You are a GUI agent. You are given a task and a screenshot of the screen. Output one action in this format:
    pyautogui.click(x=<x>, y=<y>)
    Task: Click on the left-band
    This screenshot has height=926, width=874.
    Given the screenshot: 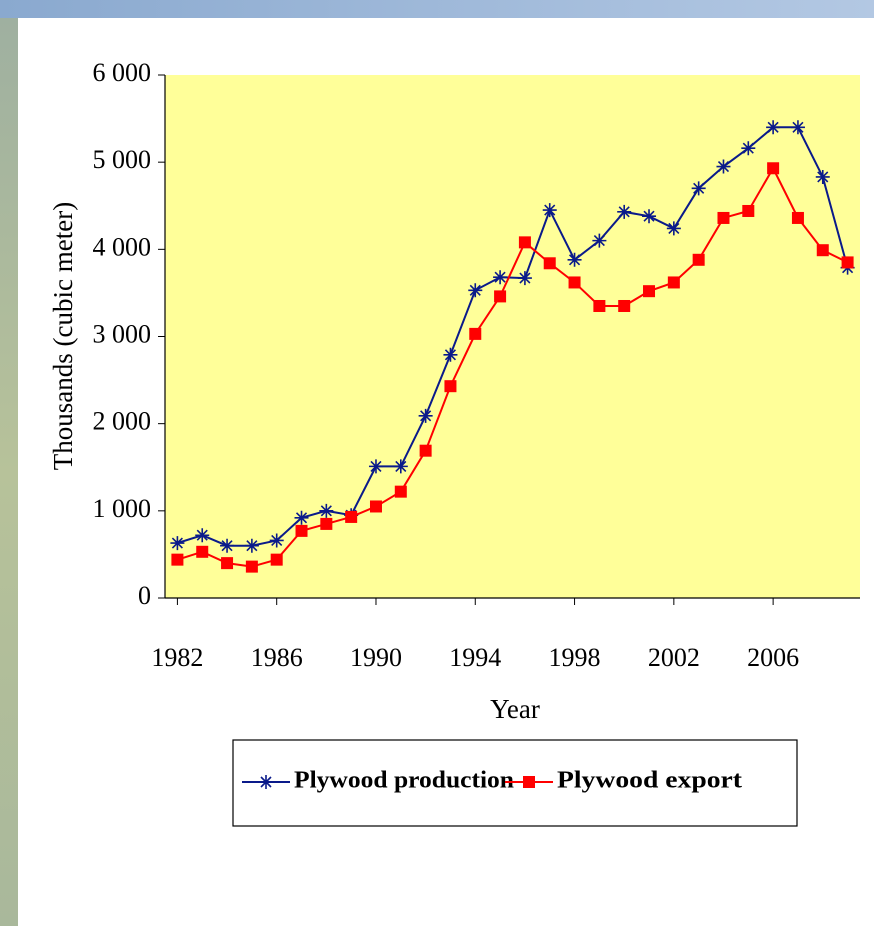 What is the action you would take?
    pyautogui.click(x=9, y=472)
    